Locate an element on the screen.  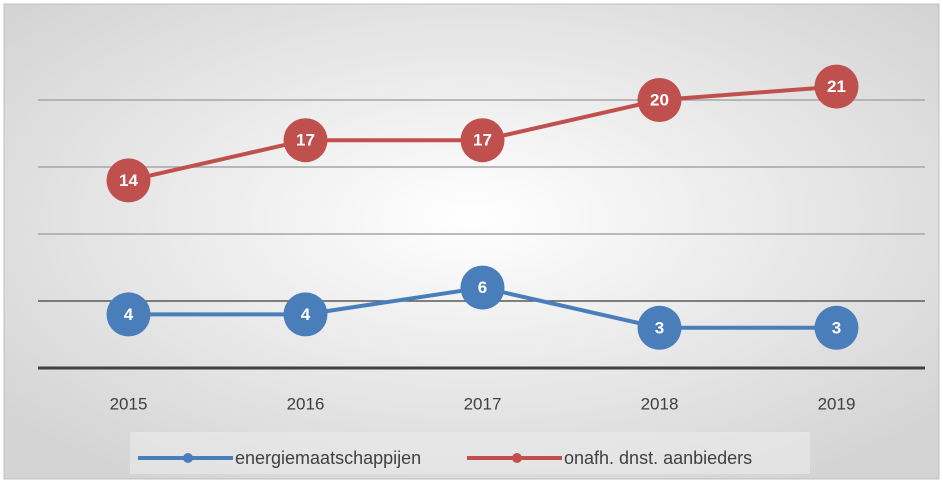
x-tick-label: 2015 is located at coordinates (129, 403).